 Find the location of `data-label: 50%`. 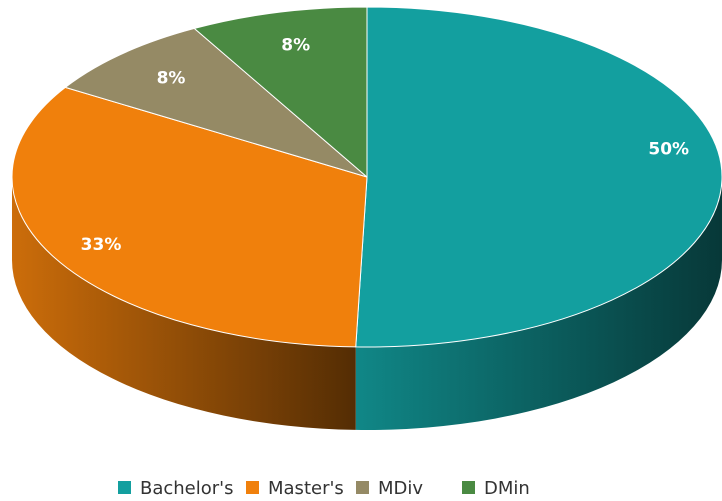

data-label: 50% is located at coordinates (668, 149).